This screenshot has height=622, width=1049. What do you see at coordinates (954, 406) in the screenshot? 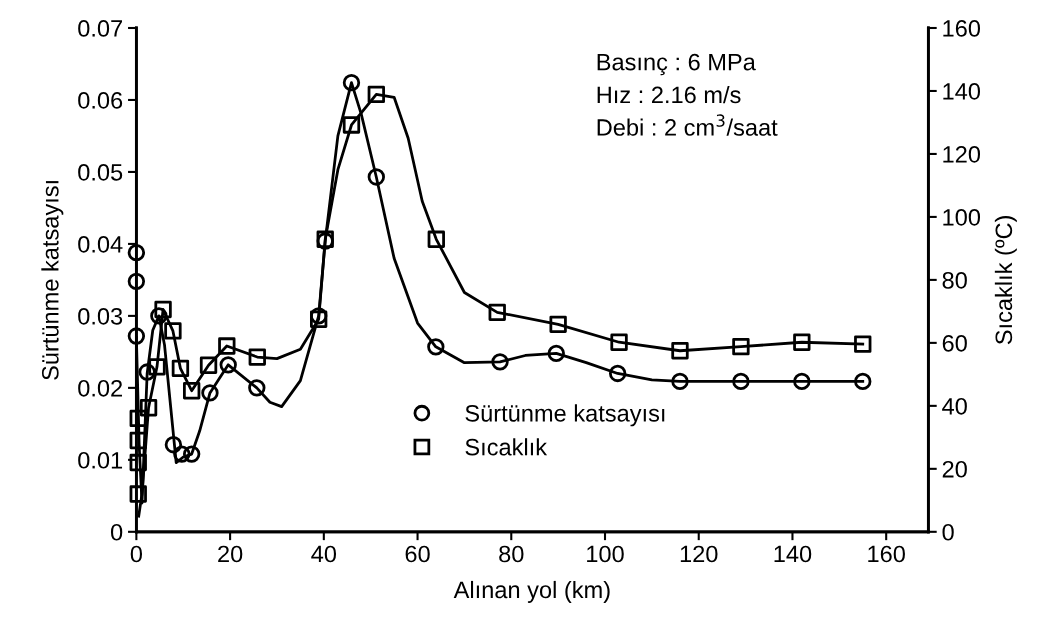
I see `y2-tick-label: 40` at bounding box center [954, 406].